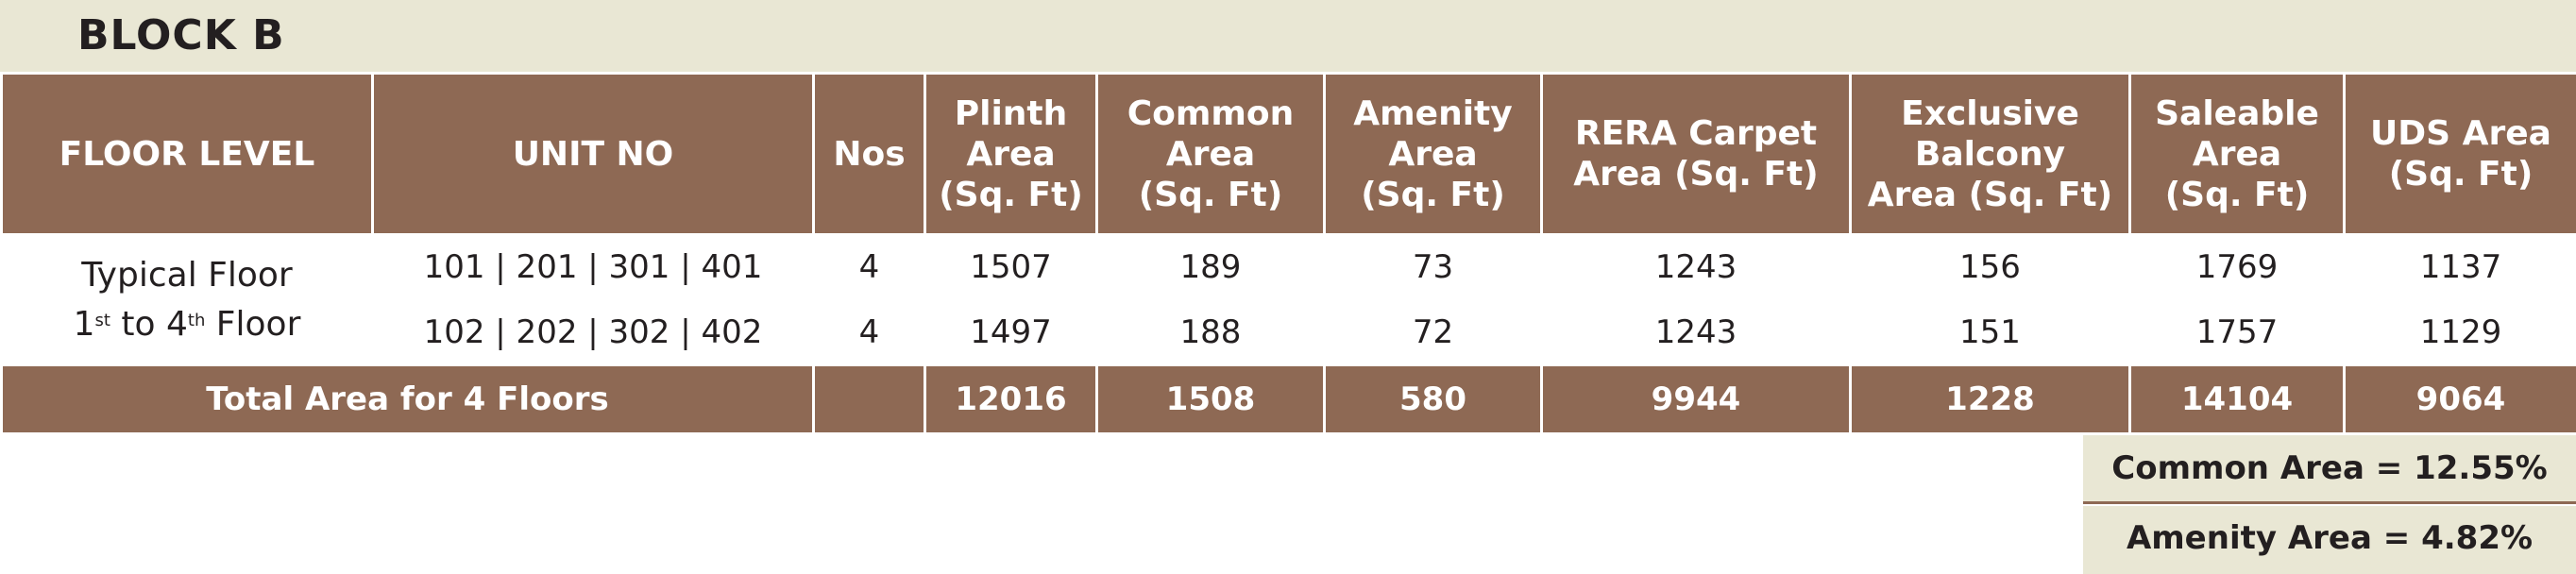  What do you see at coordinates (2237, 113) in the screenshot?
I see `header-line: Saleable` at bounding box center [2237, 113].